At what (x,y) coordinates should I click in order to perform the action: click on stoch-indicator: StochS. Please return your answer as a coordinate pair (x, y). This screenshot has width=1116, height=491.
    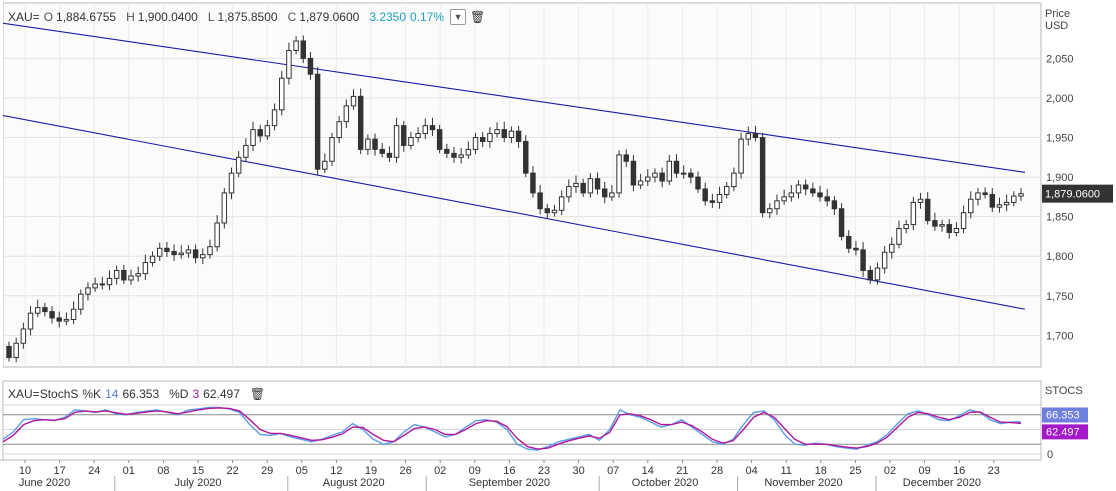
    Looking at the image, I should click on (59, 394).